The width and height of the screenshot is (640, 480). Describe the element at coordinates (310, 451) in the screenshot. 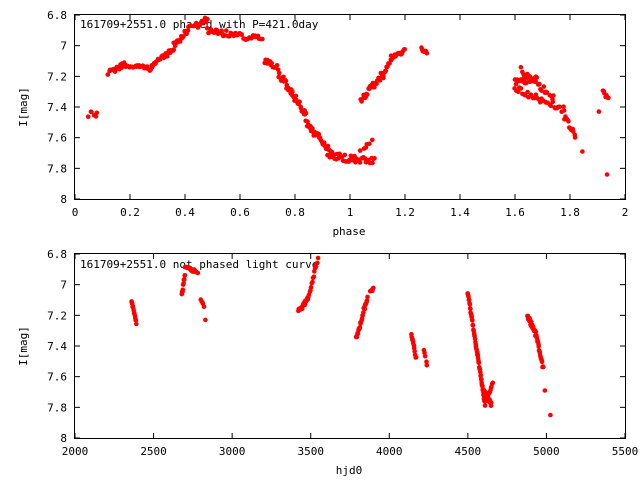

I see `x-tick-label: 3500` at that location.